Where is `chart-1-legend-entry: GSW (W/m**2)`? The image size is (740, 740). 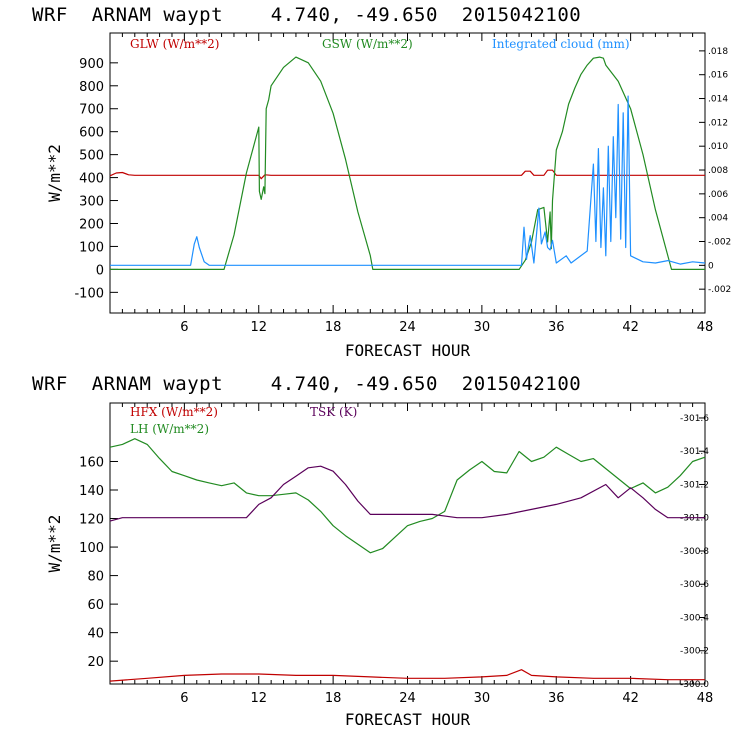 chart-1-legend-entry: GSW (W/m**2) is located at coordinates (367, 44).